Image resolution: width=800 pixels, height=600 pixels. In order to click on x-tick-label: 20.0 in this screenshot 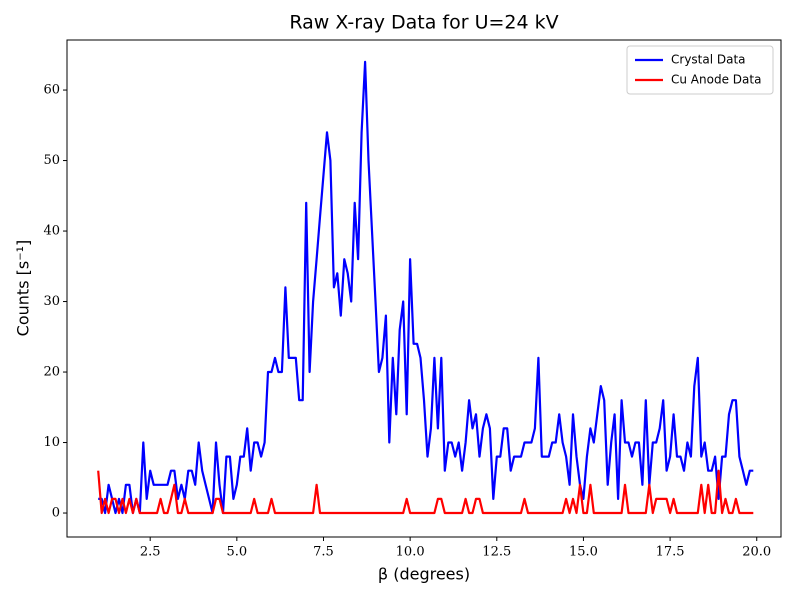, I will do `click(756, 552)`.